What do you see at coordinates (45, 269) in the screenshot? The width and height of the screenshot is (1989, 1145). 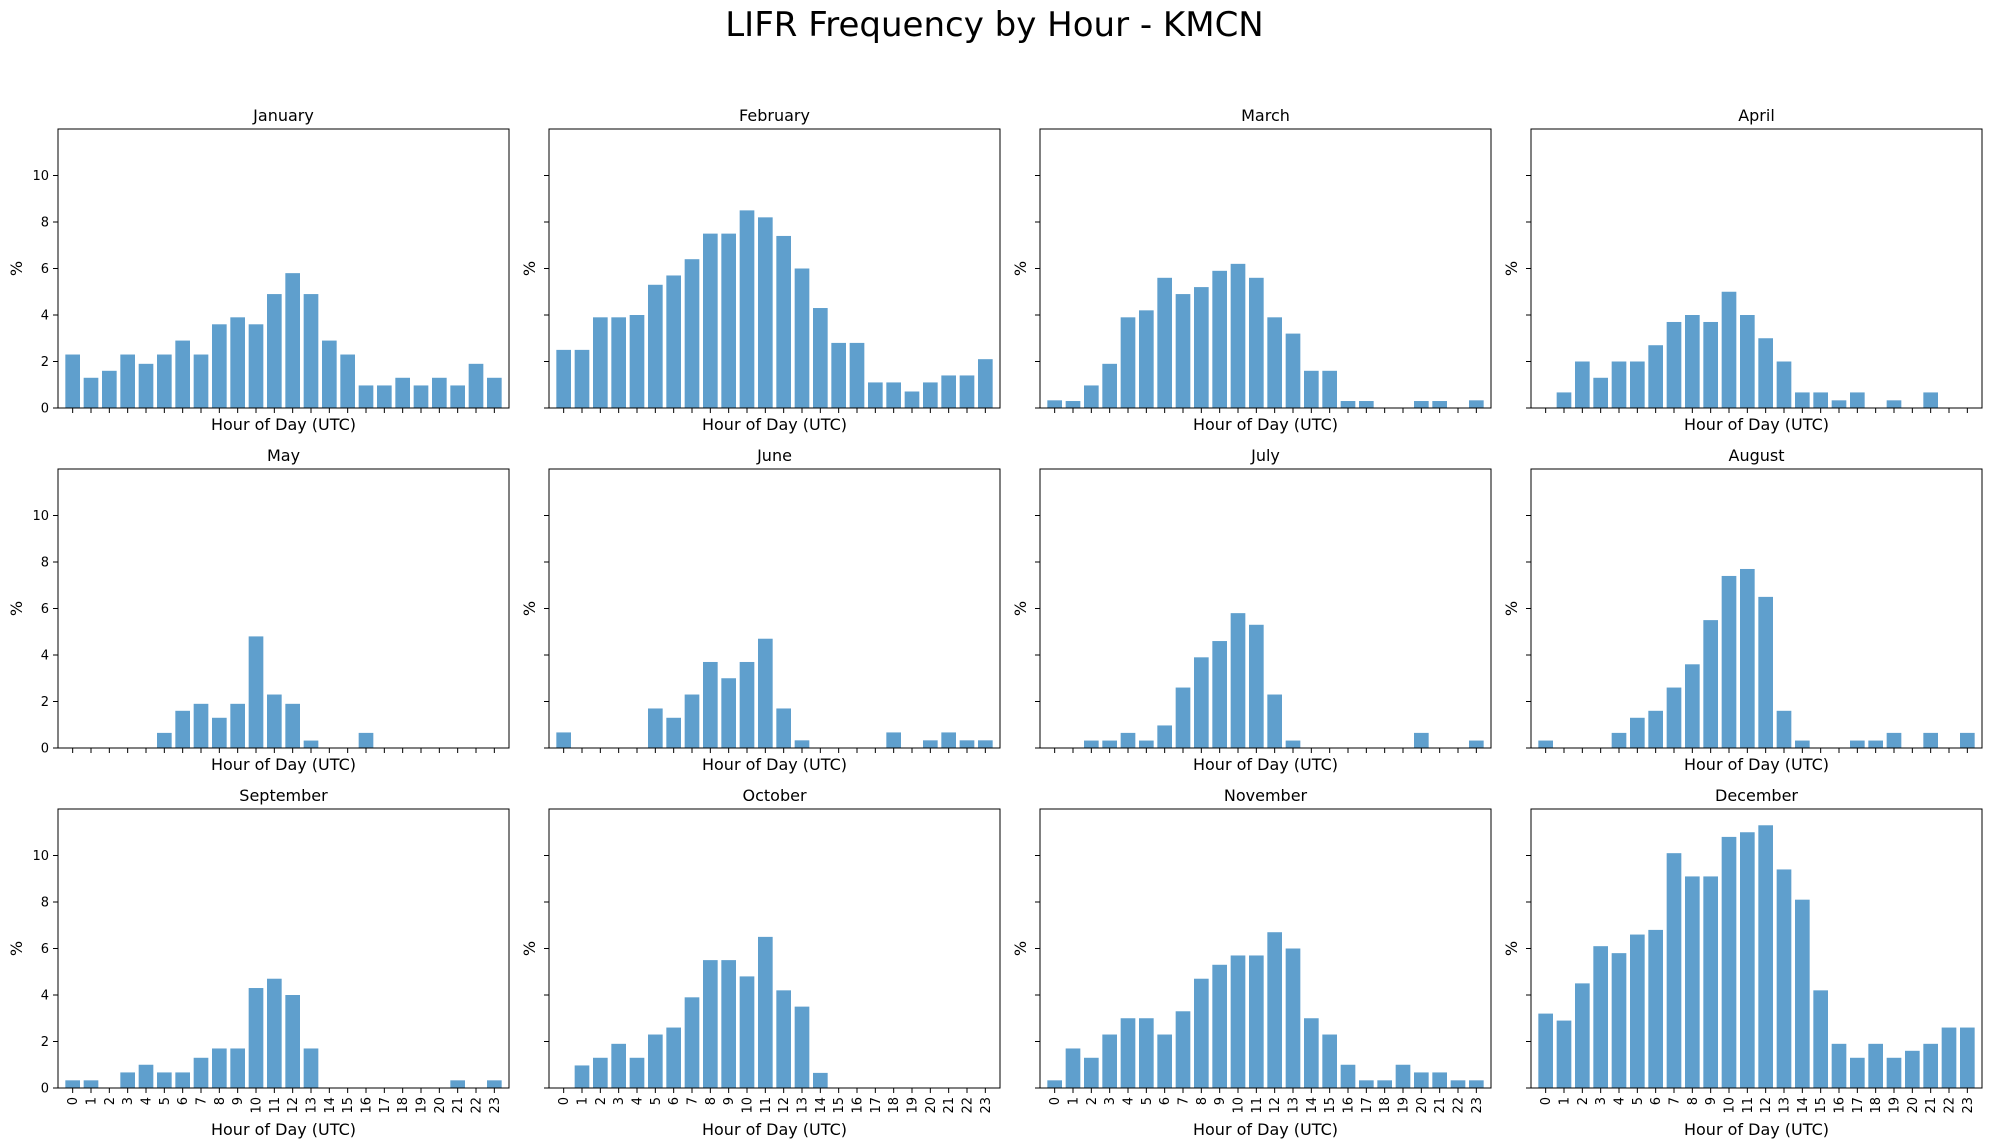 I see `y-tick-label: 6` at bounding box center [45, 269].